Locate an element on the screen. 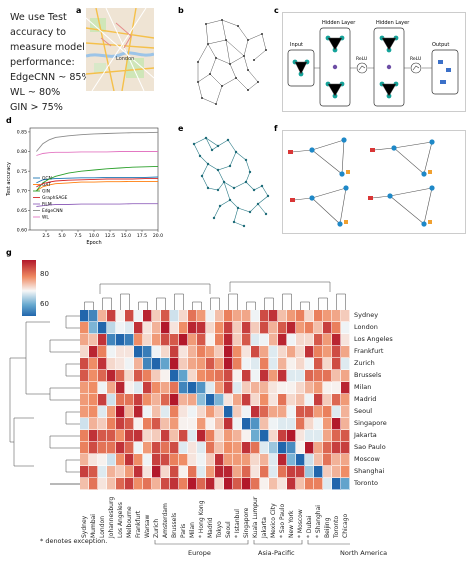 This screenshot has height=566, width=474. region-europe: Europe is located at coordinates (199, 553).